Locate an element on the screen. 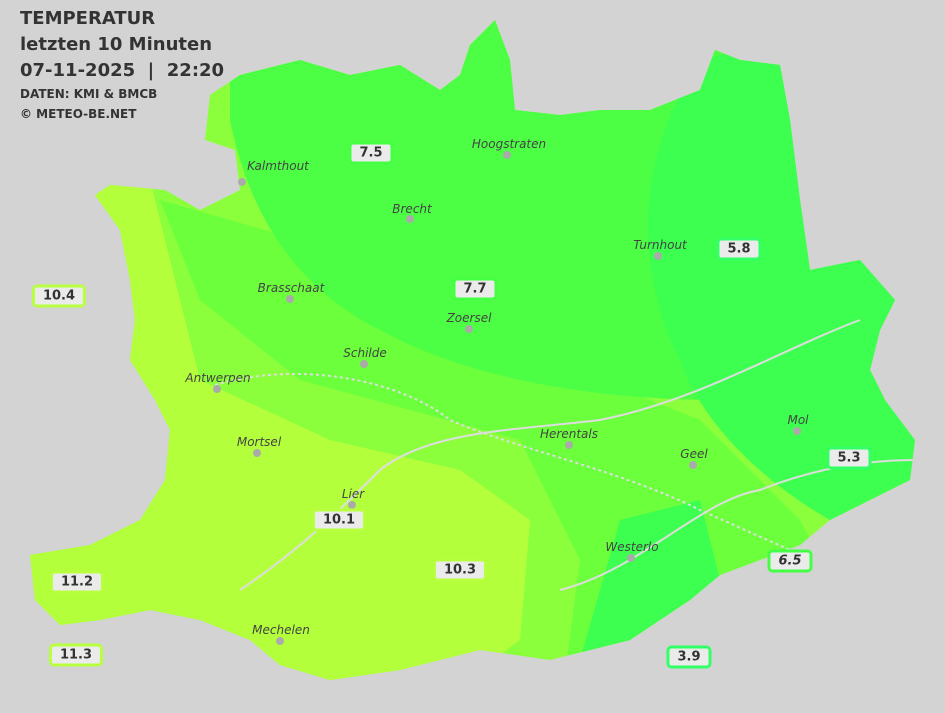 This screenshot has width=945, height=713. city-label: Mechelen is located at coordinates (281, 630).